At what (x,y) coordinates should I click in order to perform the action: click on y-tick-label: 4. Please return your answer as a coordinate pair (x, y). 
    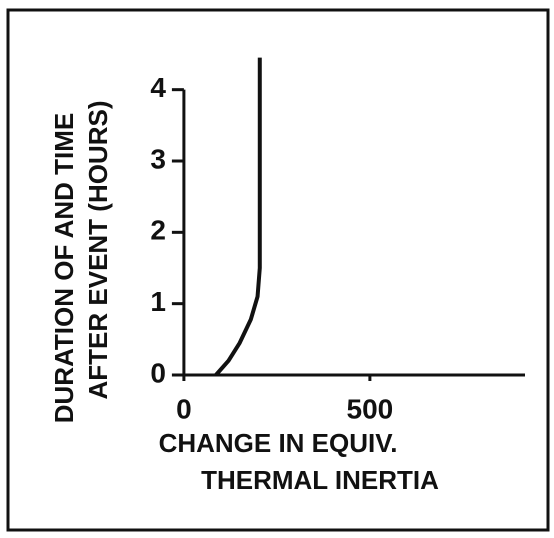
    Looking at the image, I should click on (158, 87).